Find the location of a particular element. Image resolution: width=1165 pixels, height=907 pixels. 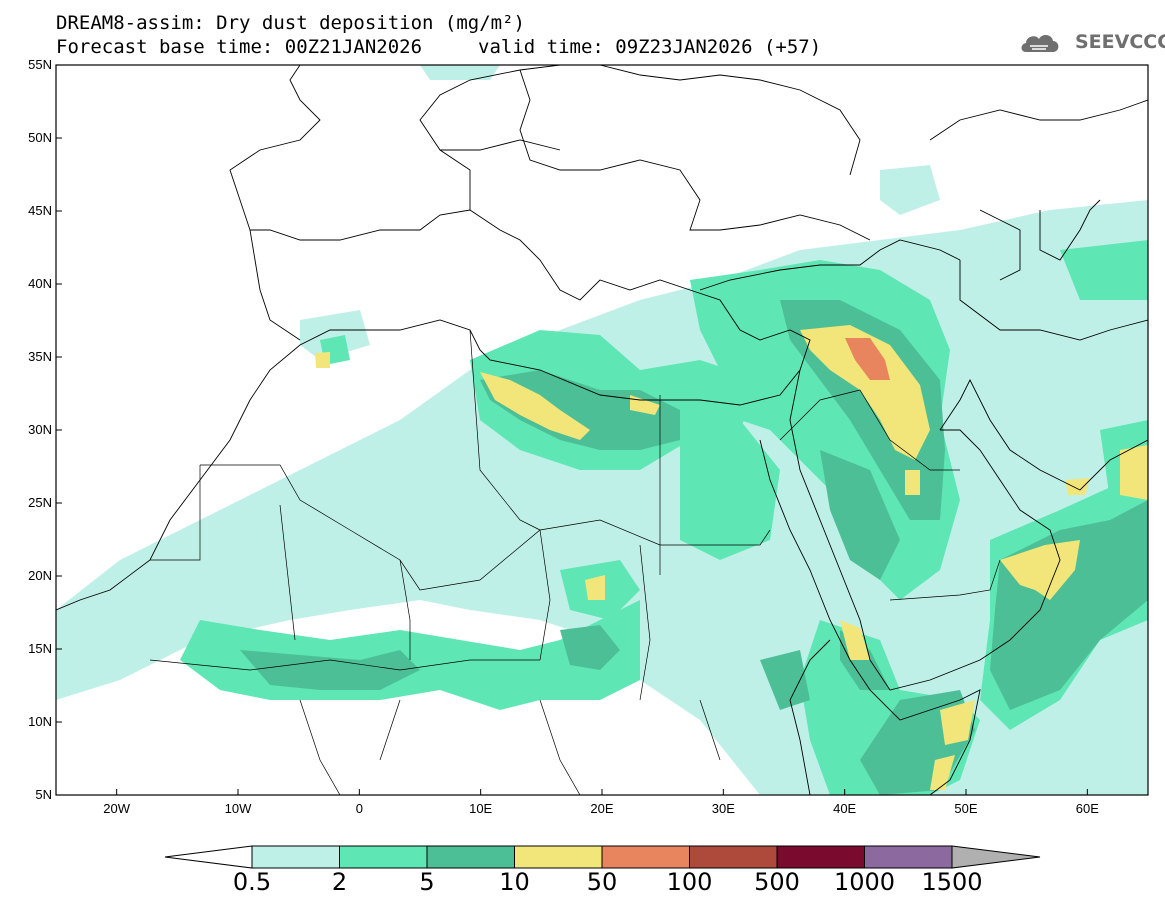

colorbar is located at coordinates (602, 857).